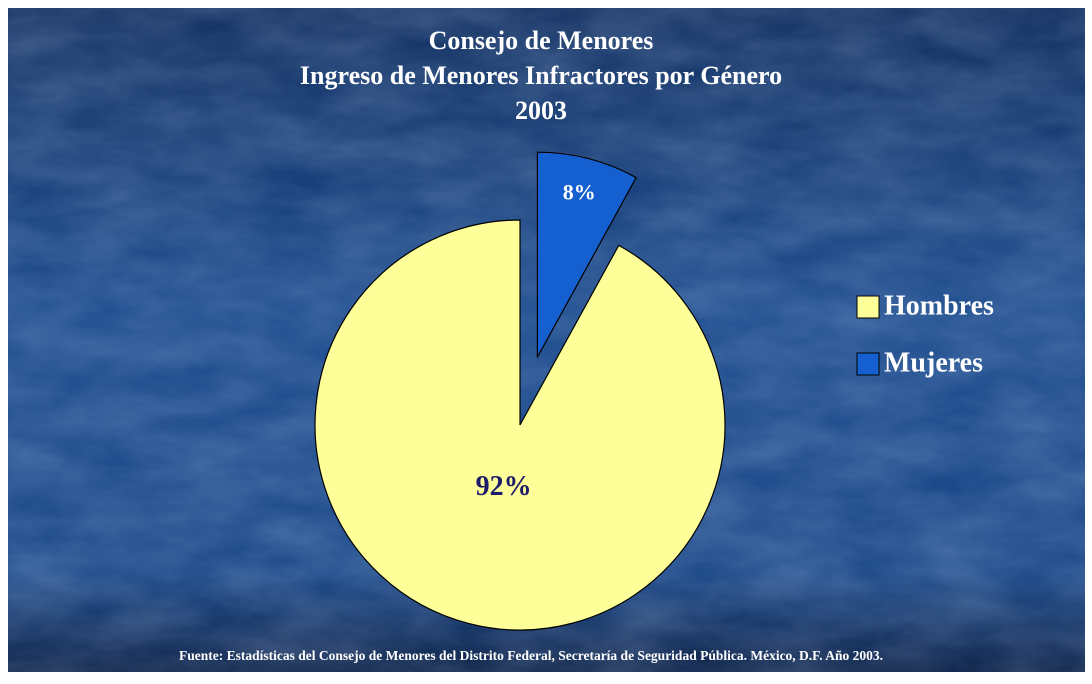  What do you see at coordinates (541, 40) in the screenshot?
I see `chart-title: Consejo de Menores` at bounding box center [541, 40].